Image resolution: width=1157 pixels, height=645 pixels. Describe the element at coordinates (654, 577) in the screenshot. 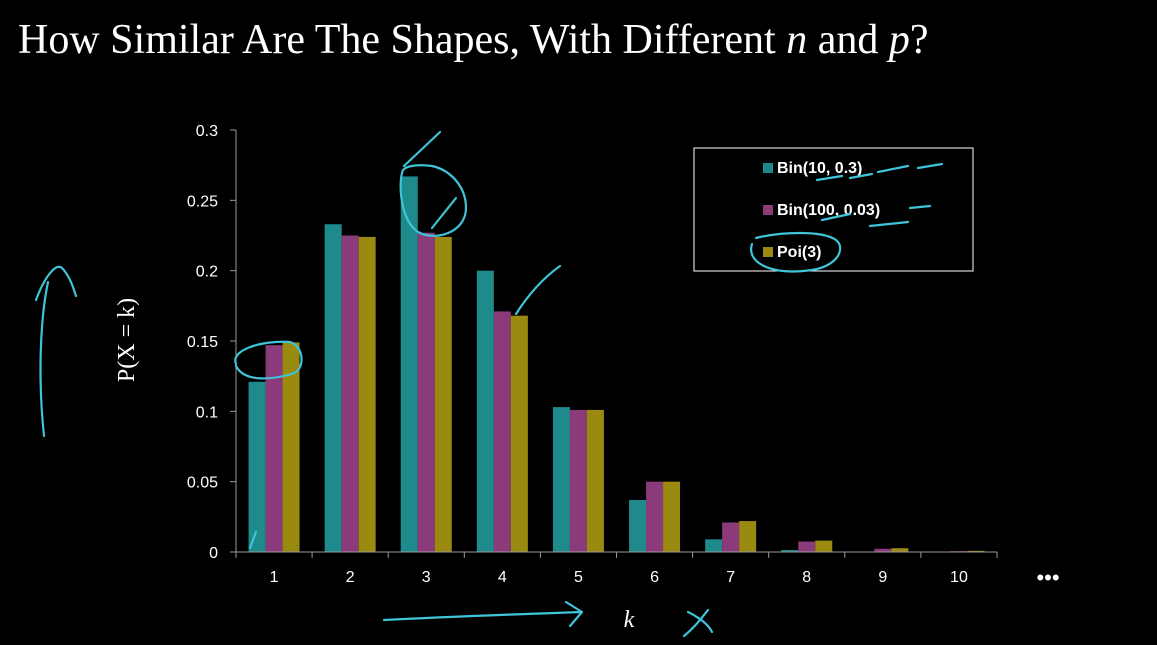

I see `x-tick-label: 6` at that location.